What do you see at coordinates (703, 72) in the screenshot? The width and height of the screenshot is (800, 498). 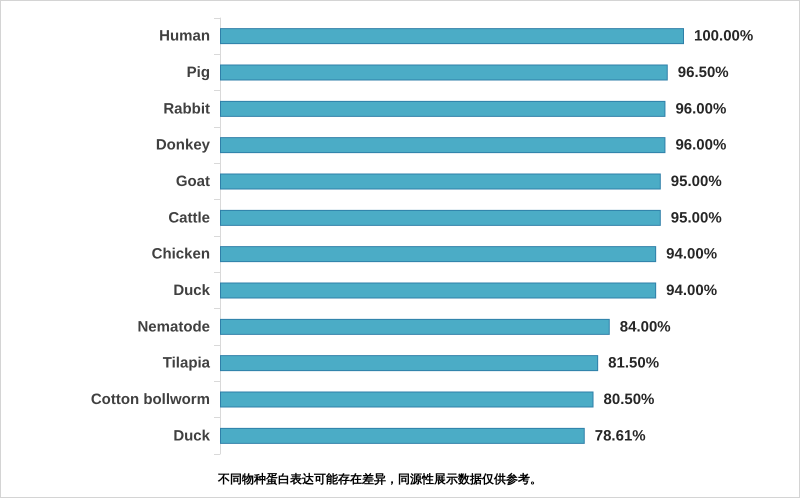 I see `data-label: 96.50%` at bounding box center [703, 72].